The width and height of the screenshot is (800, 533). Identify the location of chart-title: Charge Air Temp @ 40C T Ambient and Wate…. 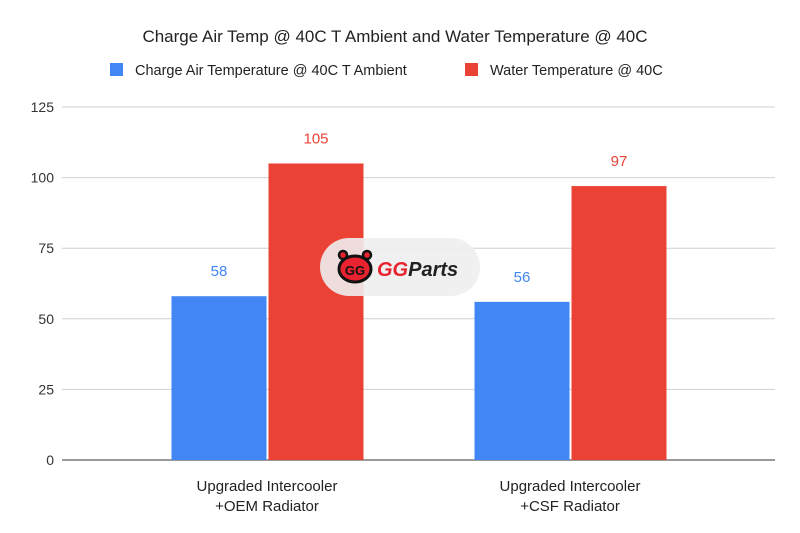
(394, 36).